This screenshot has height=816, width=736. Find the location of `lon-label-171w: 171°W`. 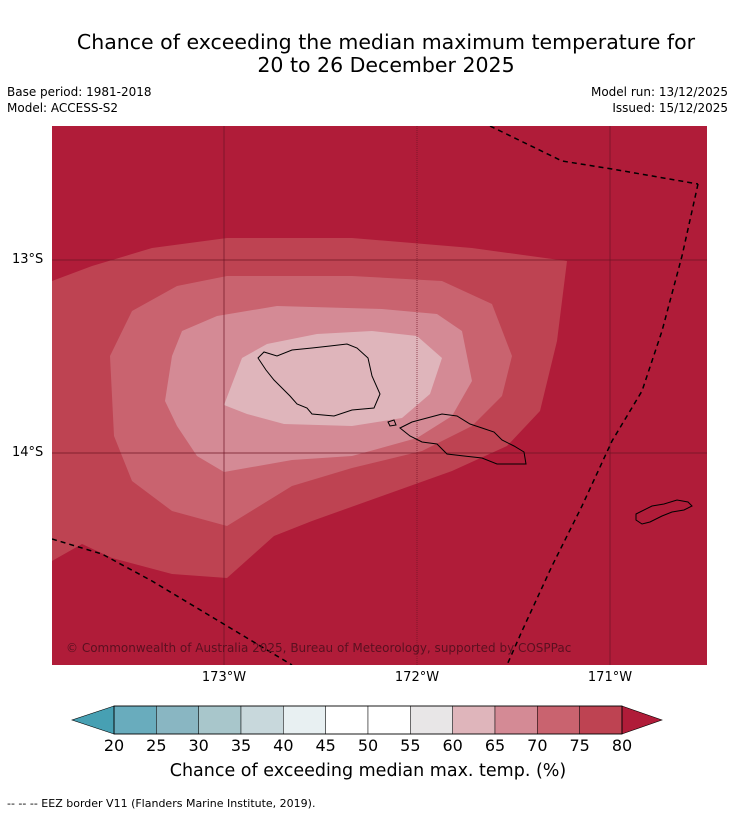

lon-label-171w: 171°W is located at coordinates (610, 677).